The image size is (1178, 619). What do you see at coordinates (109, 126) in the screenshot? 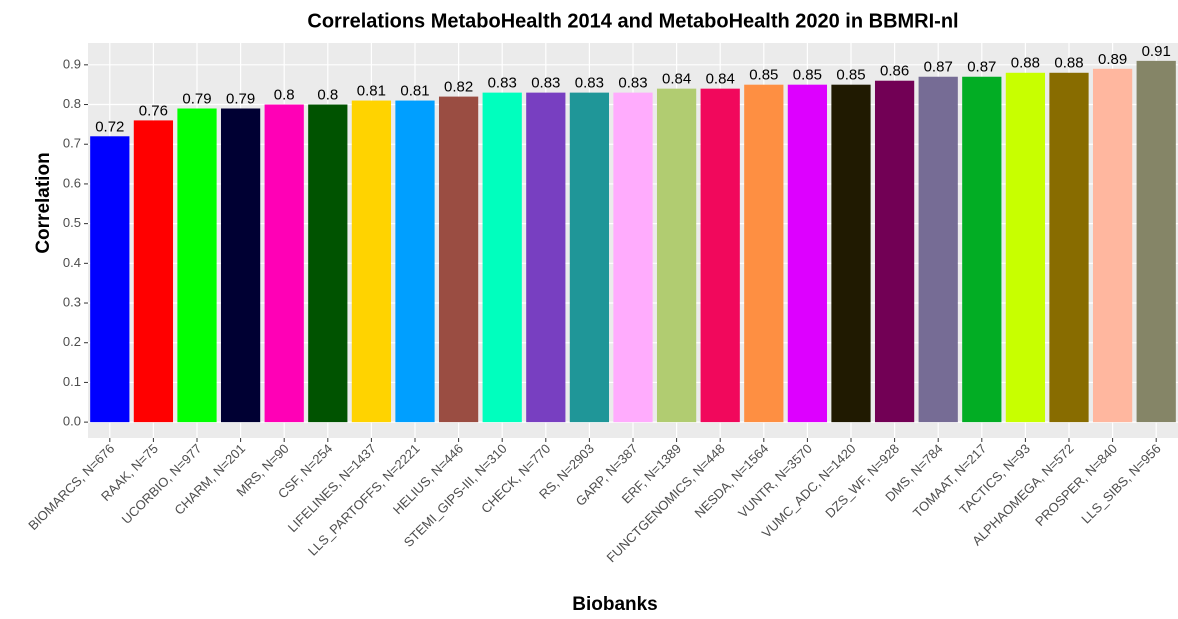
I see `value-label: 0.72` at bounding box center [109, 126].